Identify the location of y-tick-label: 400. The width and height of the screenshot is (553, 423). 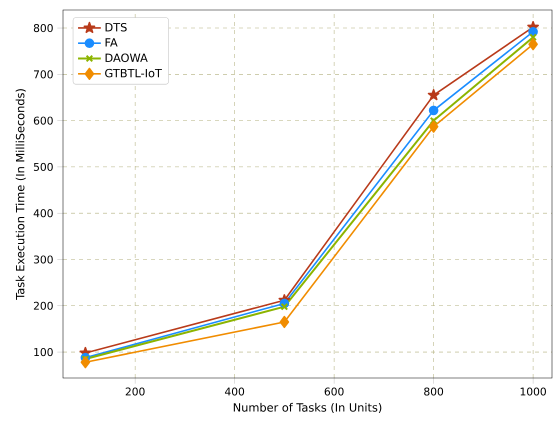
(43, 213).